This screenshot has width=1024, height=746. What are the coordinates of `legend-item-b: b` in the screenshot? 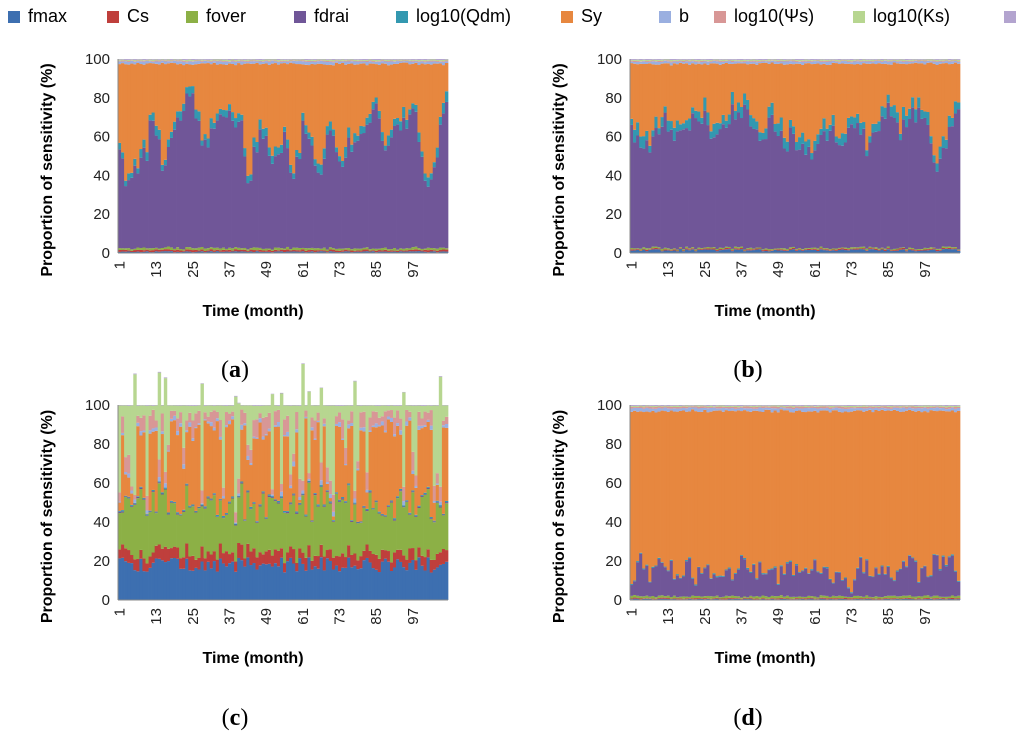 It's located at (674, 17).